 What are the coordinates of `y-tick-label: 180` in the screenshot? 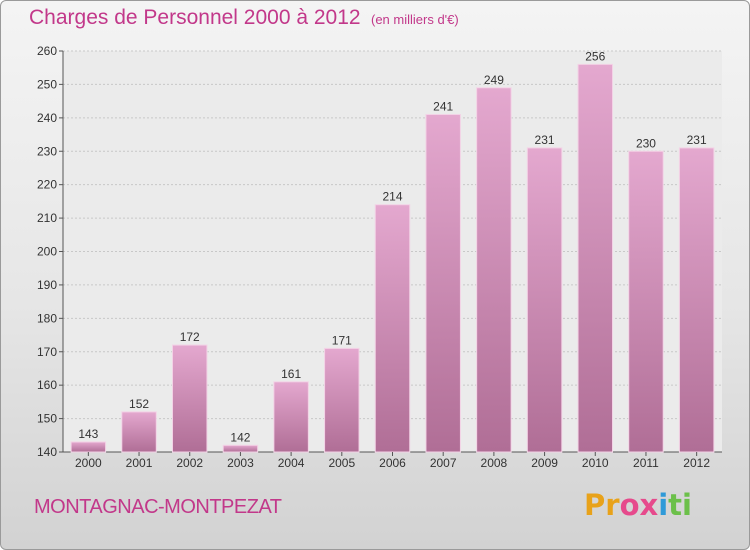 It's located at (47, 318).